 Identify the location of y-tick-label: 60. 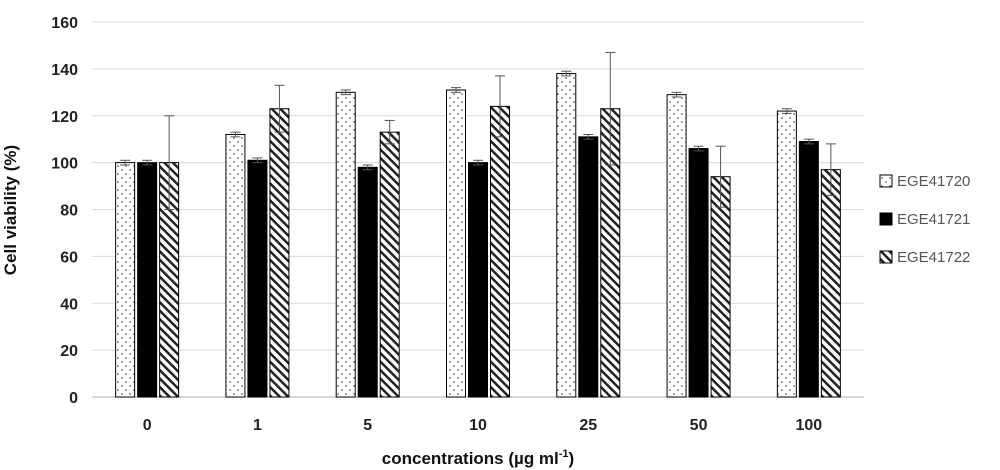
(69, 257).